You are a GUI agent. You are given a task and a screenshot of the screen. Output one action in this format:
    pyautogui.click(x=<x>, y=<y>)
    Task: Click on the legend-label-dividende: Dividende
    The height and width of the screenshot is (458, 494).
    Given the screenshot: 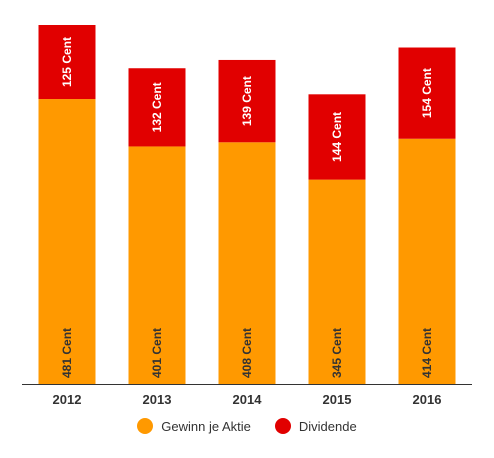 What is the action you would take?
    pyautogui.click(x=327, y=426)
    